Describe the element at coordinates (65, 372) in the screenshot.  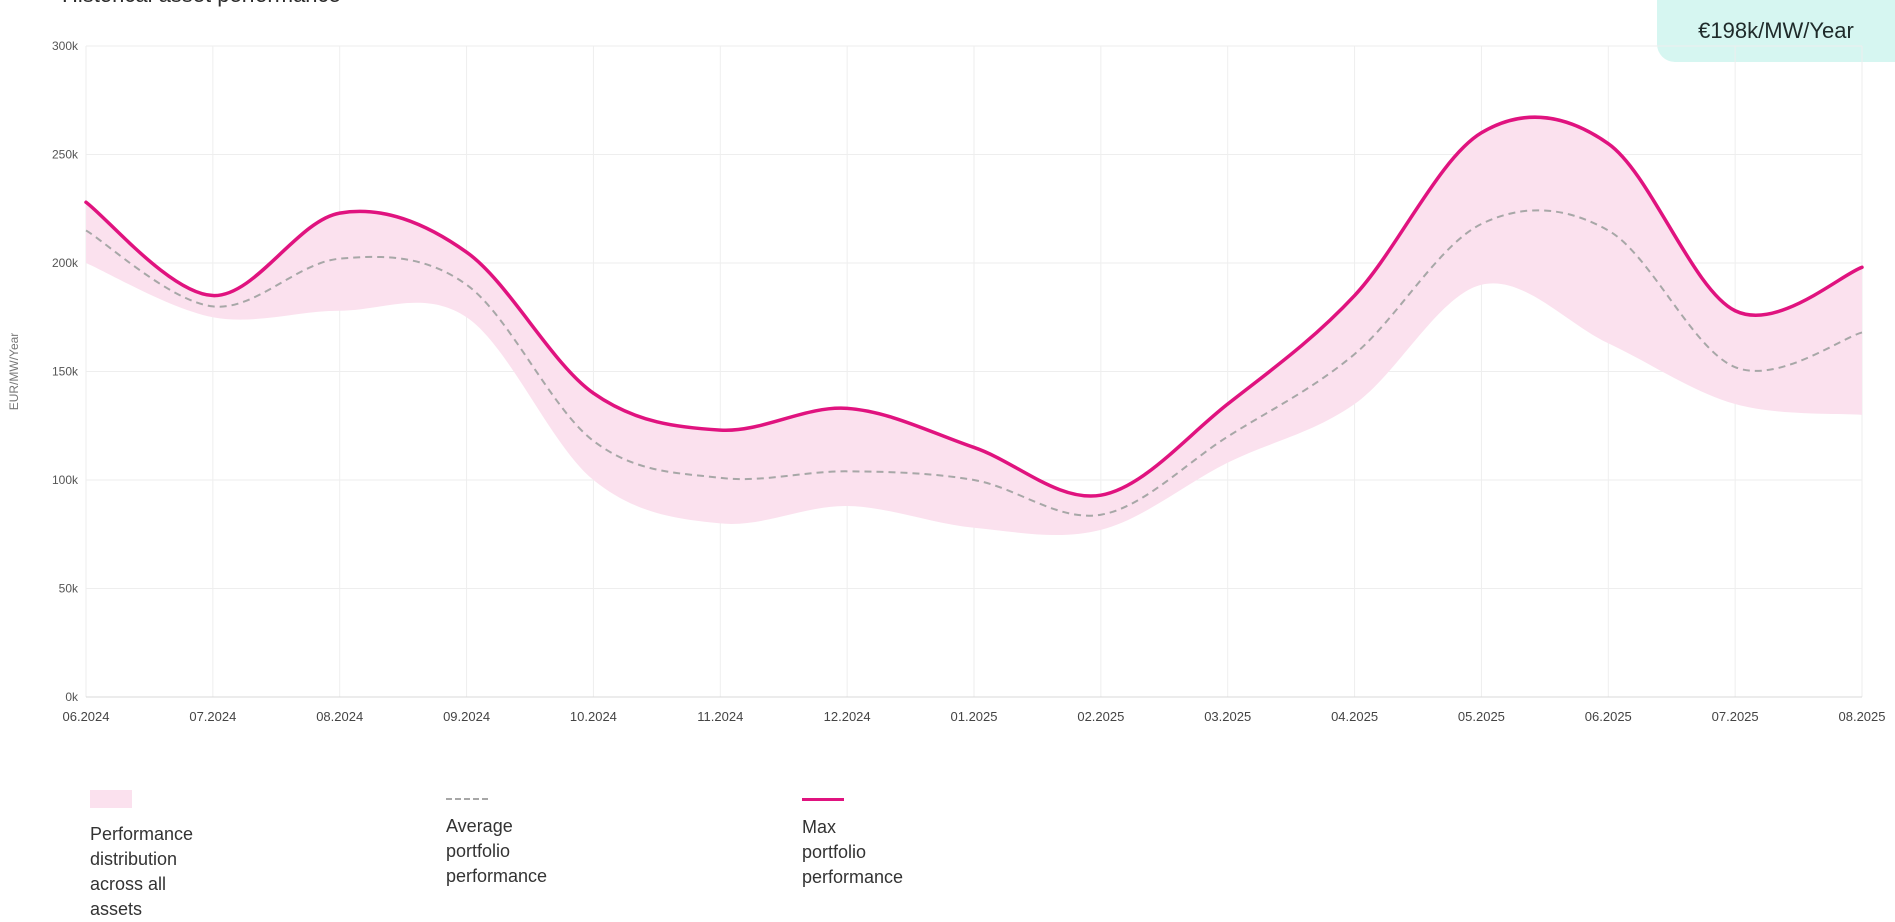
I see `y-tick-label: 150k` at that location.